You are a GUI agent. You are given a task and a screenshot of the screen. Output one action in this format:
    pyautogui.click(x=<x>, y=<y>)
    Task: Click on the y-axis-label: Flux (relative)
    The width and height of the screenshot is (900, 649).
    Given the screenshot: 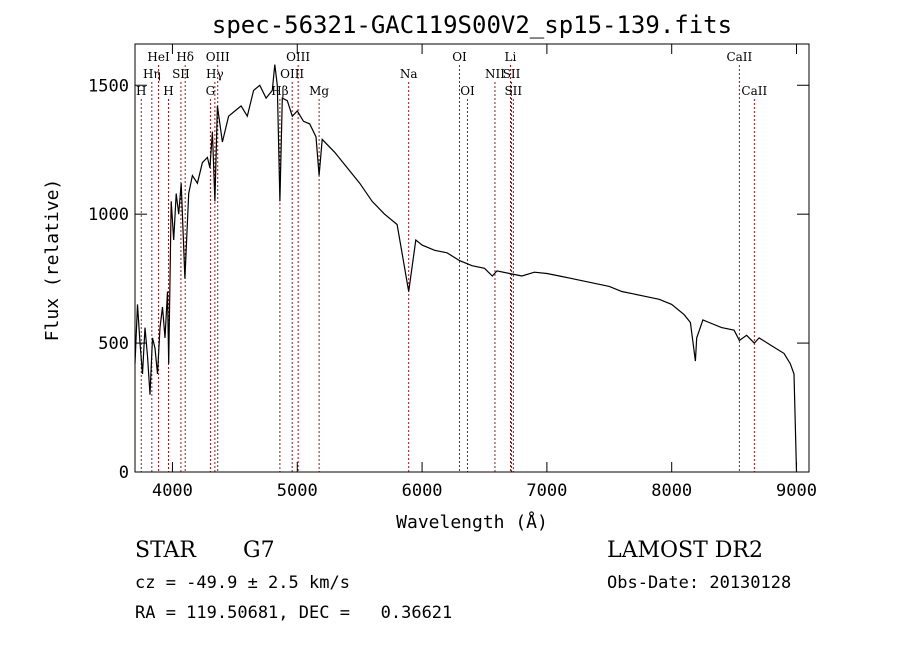 What is the action you would take?
    pyautogui.click(x=52, y=260)
    